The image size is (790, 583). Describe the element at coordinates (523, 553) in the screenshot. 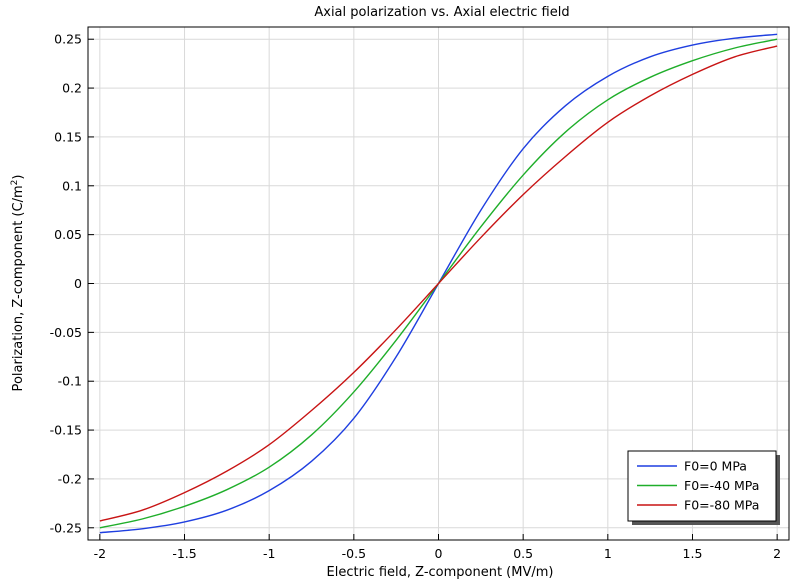

I see `x-tick-label: 0.5` at that location.